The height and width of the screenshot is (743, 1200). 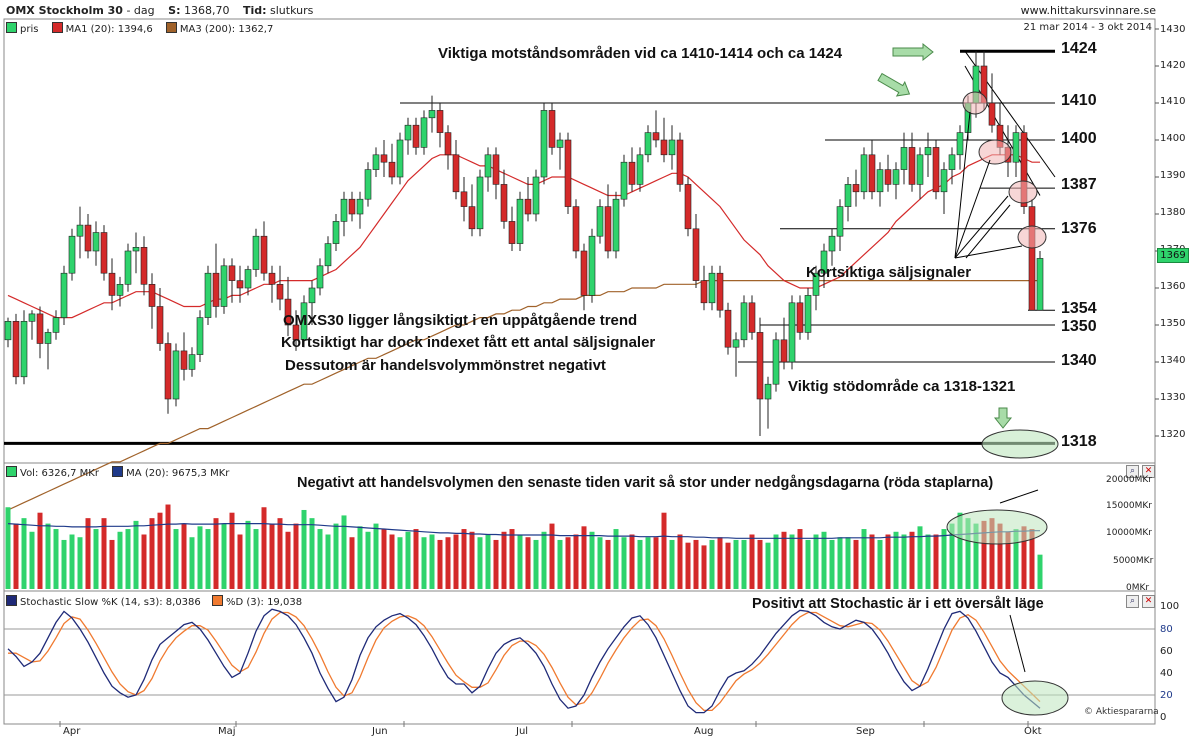 What do you see at coordinates (1088, 10) in the screenshot?
I see `site-url: www.hittakursvinnare.se` at bounding box center [1088, 10].